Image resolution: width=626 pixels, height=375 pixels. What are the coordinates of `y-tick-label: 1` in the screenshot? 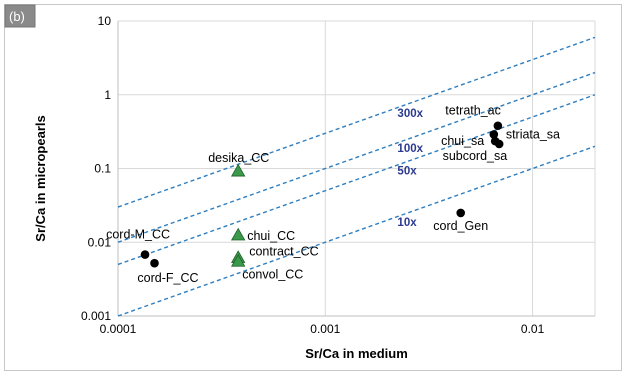 It's located at (107, 95).